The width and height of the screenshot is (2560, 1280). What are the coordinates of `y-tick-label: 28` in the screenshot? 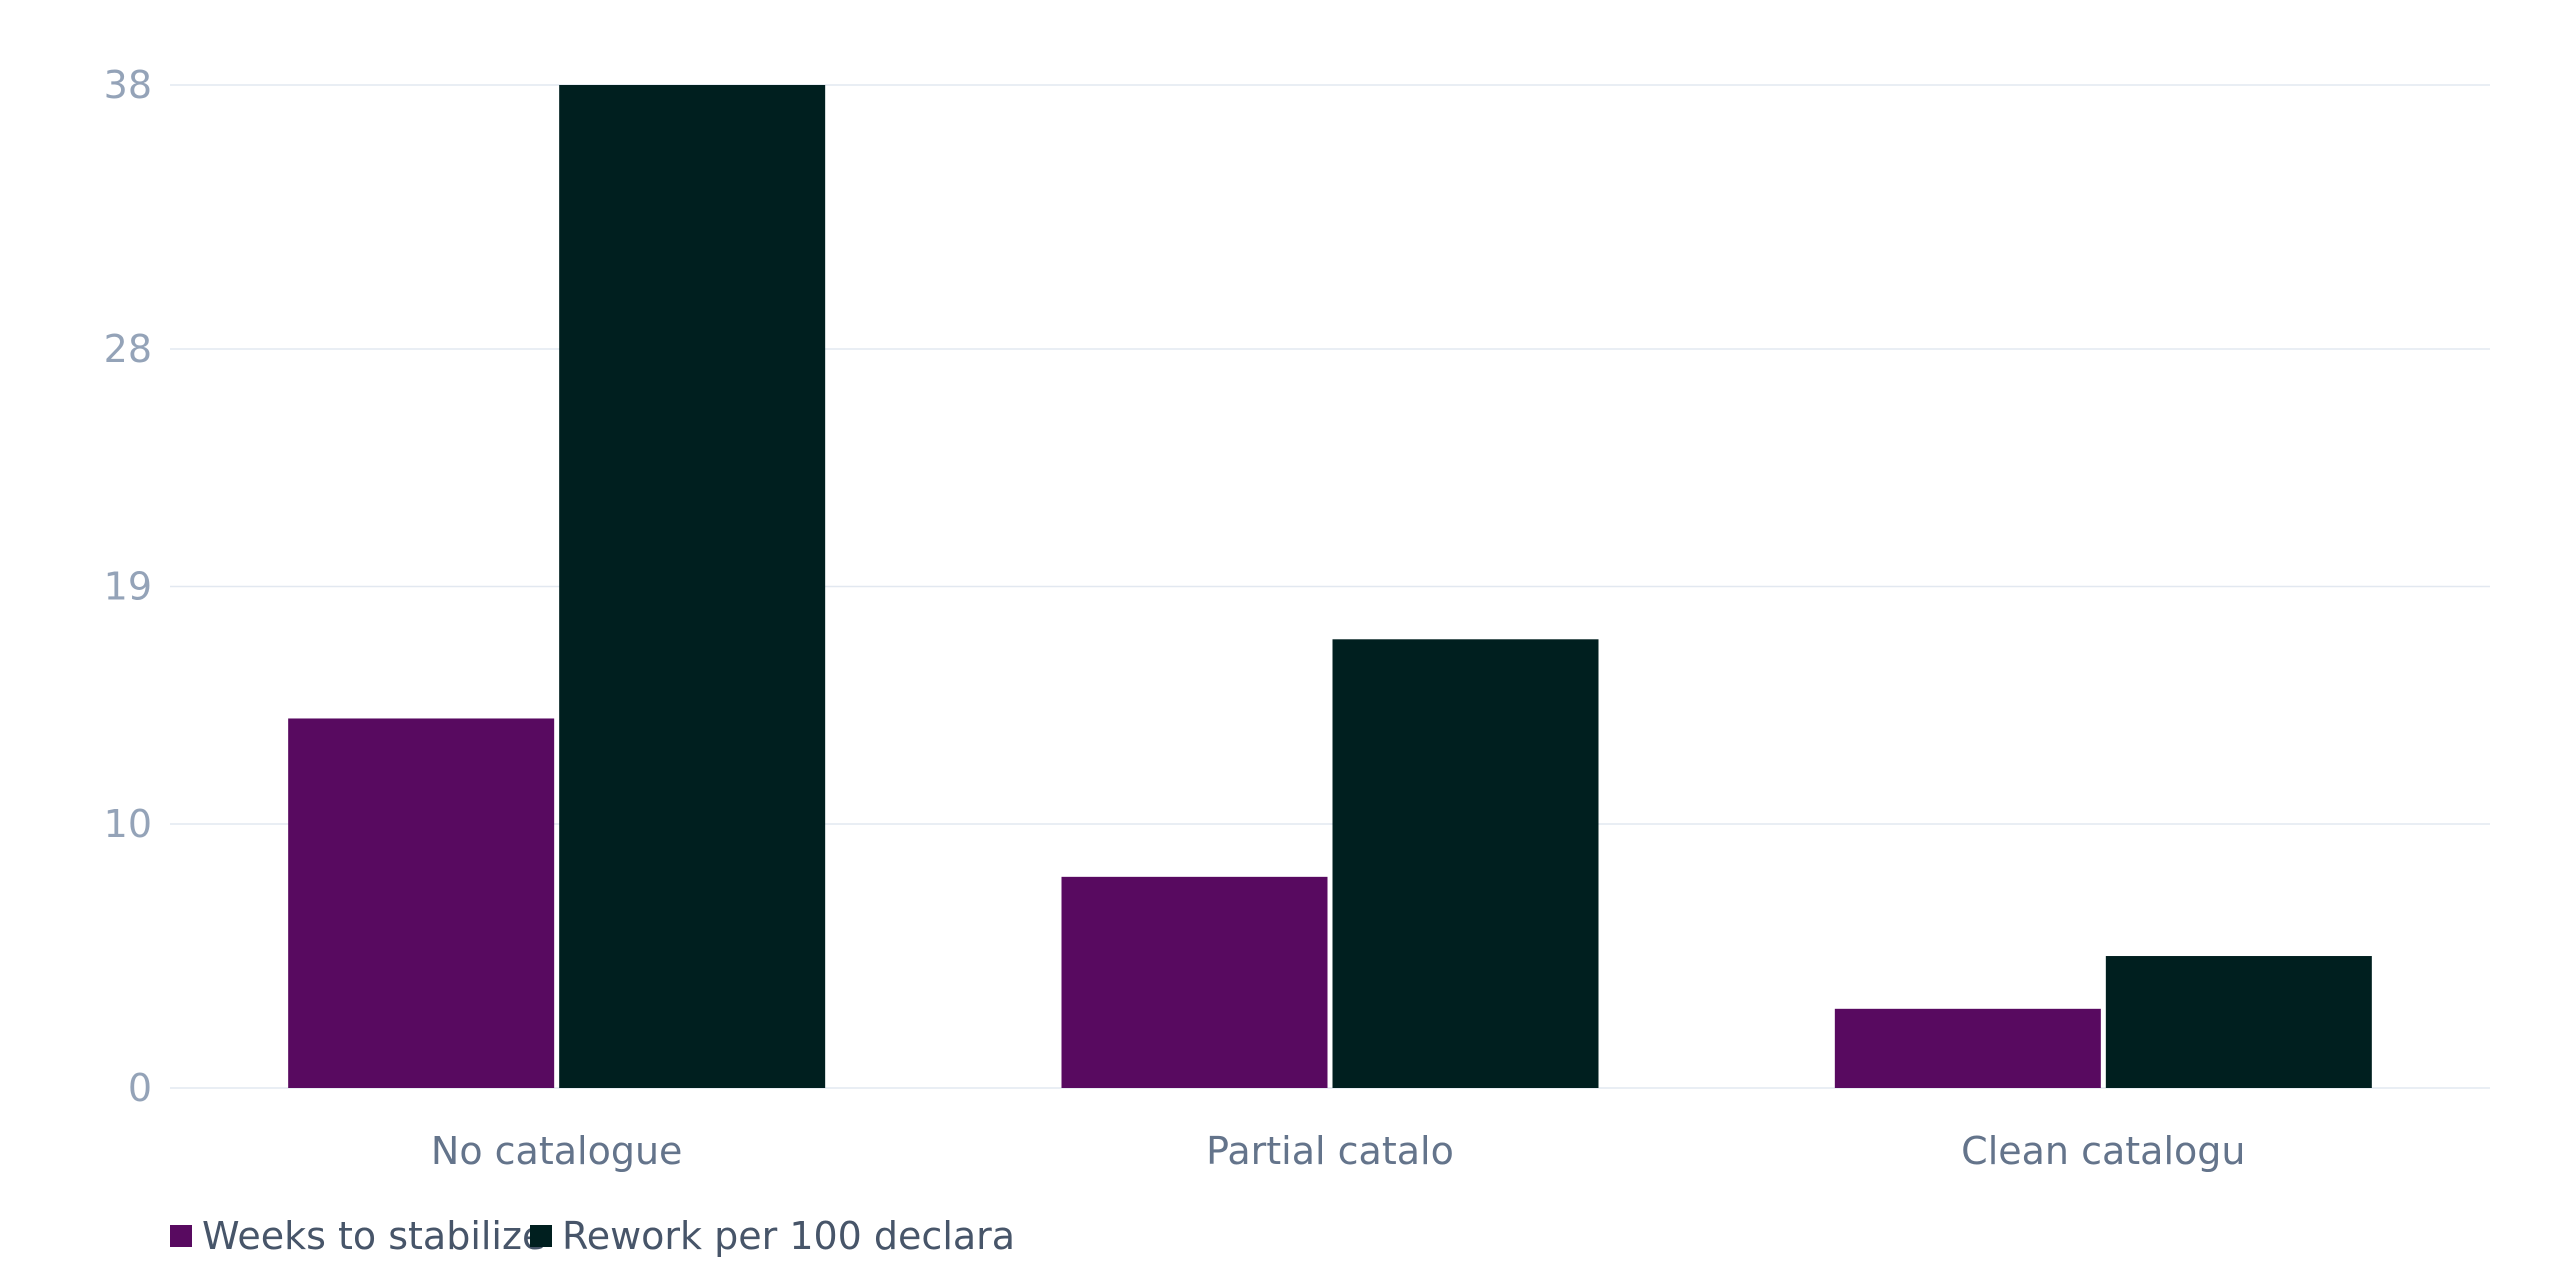 It's located at (128, 349).